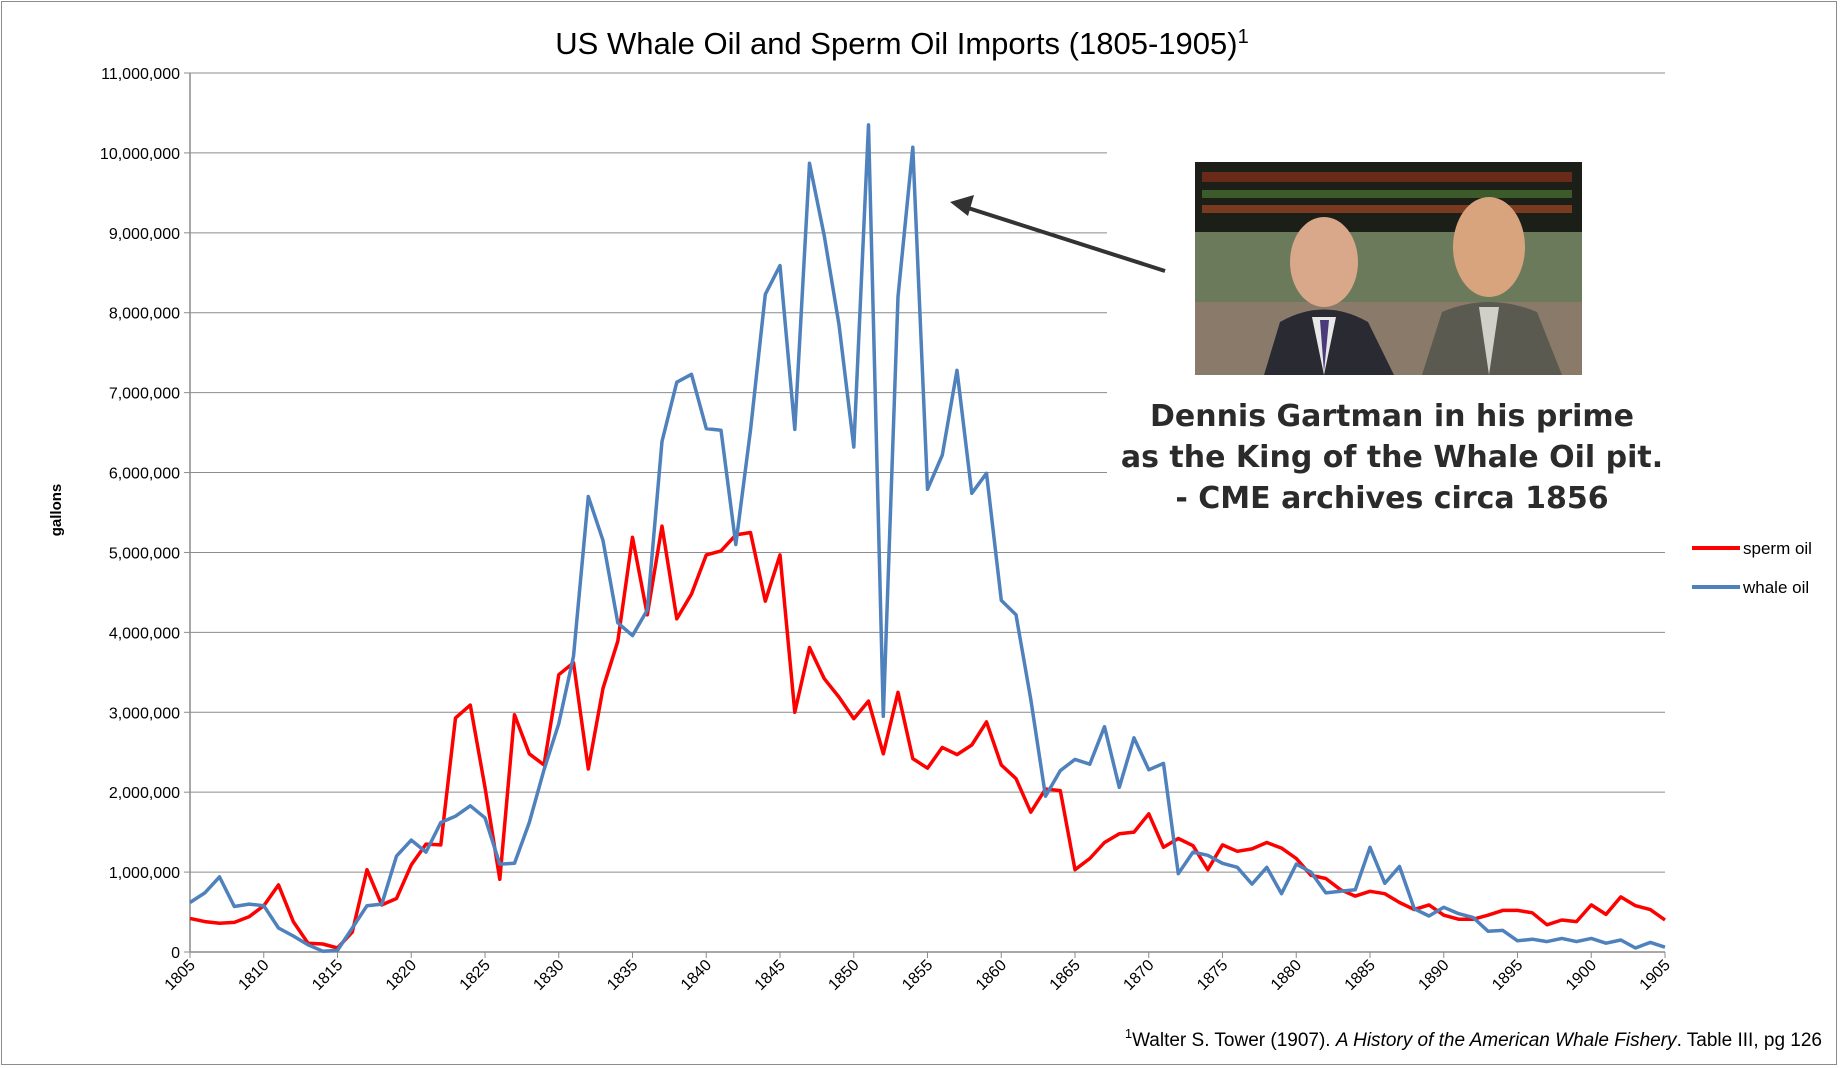 The width and height of the screenshot is (1840, 1068). What do you see at coordinates (1392, 416) in the screenshot?
I see `callout-caption-line-1: Dennis Gartman in his prime` at bounding box center [1392, 416].